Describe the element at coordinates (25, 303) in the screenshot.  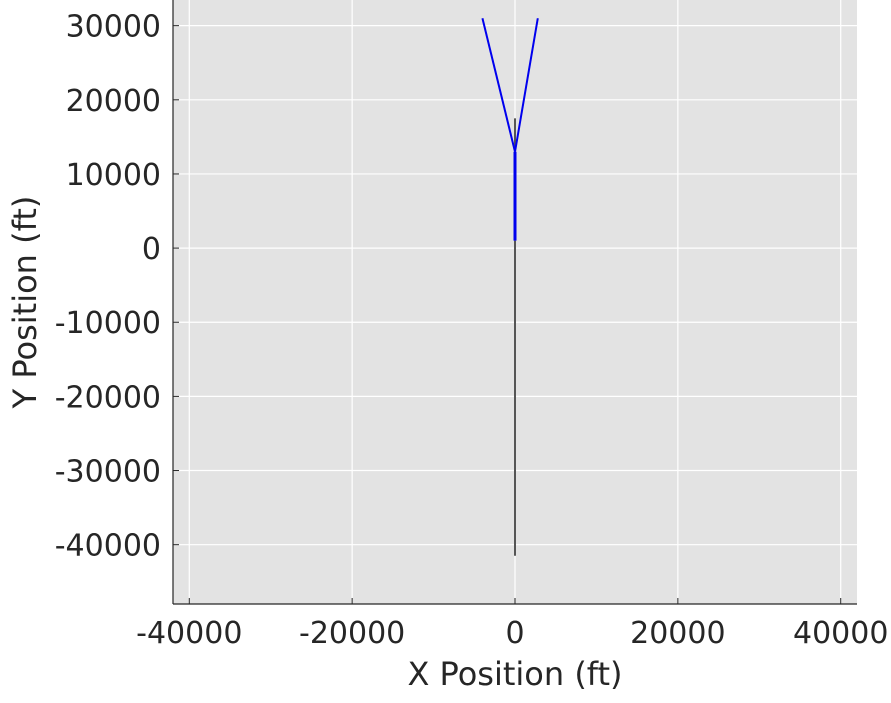
I see `y-axis-title: Y Position (ft)` at that location.